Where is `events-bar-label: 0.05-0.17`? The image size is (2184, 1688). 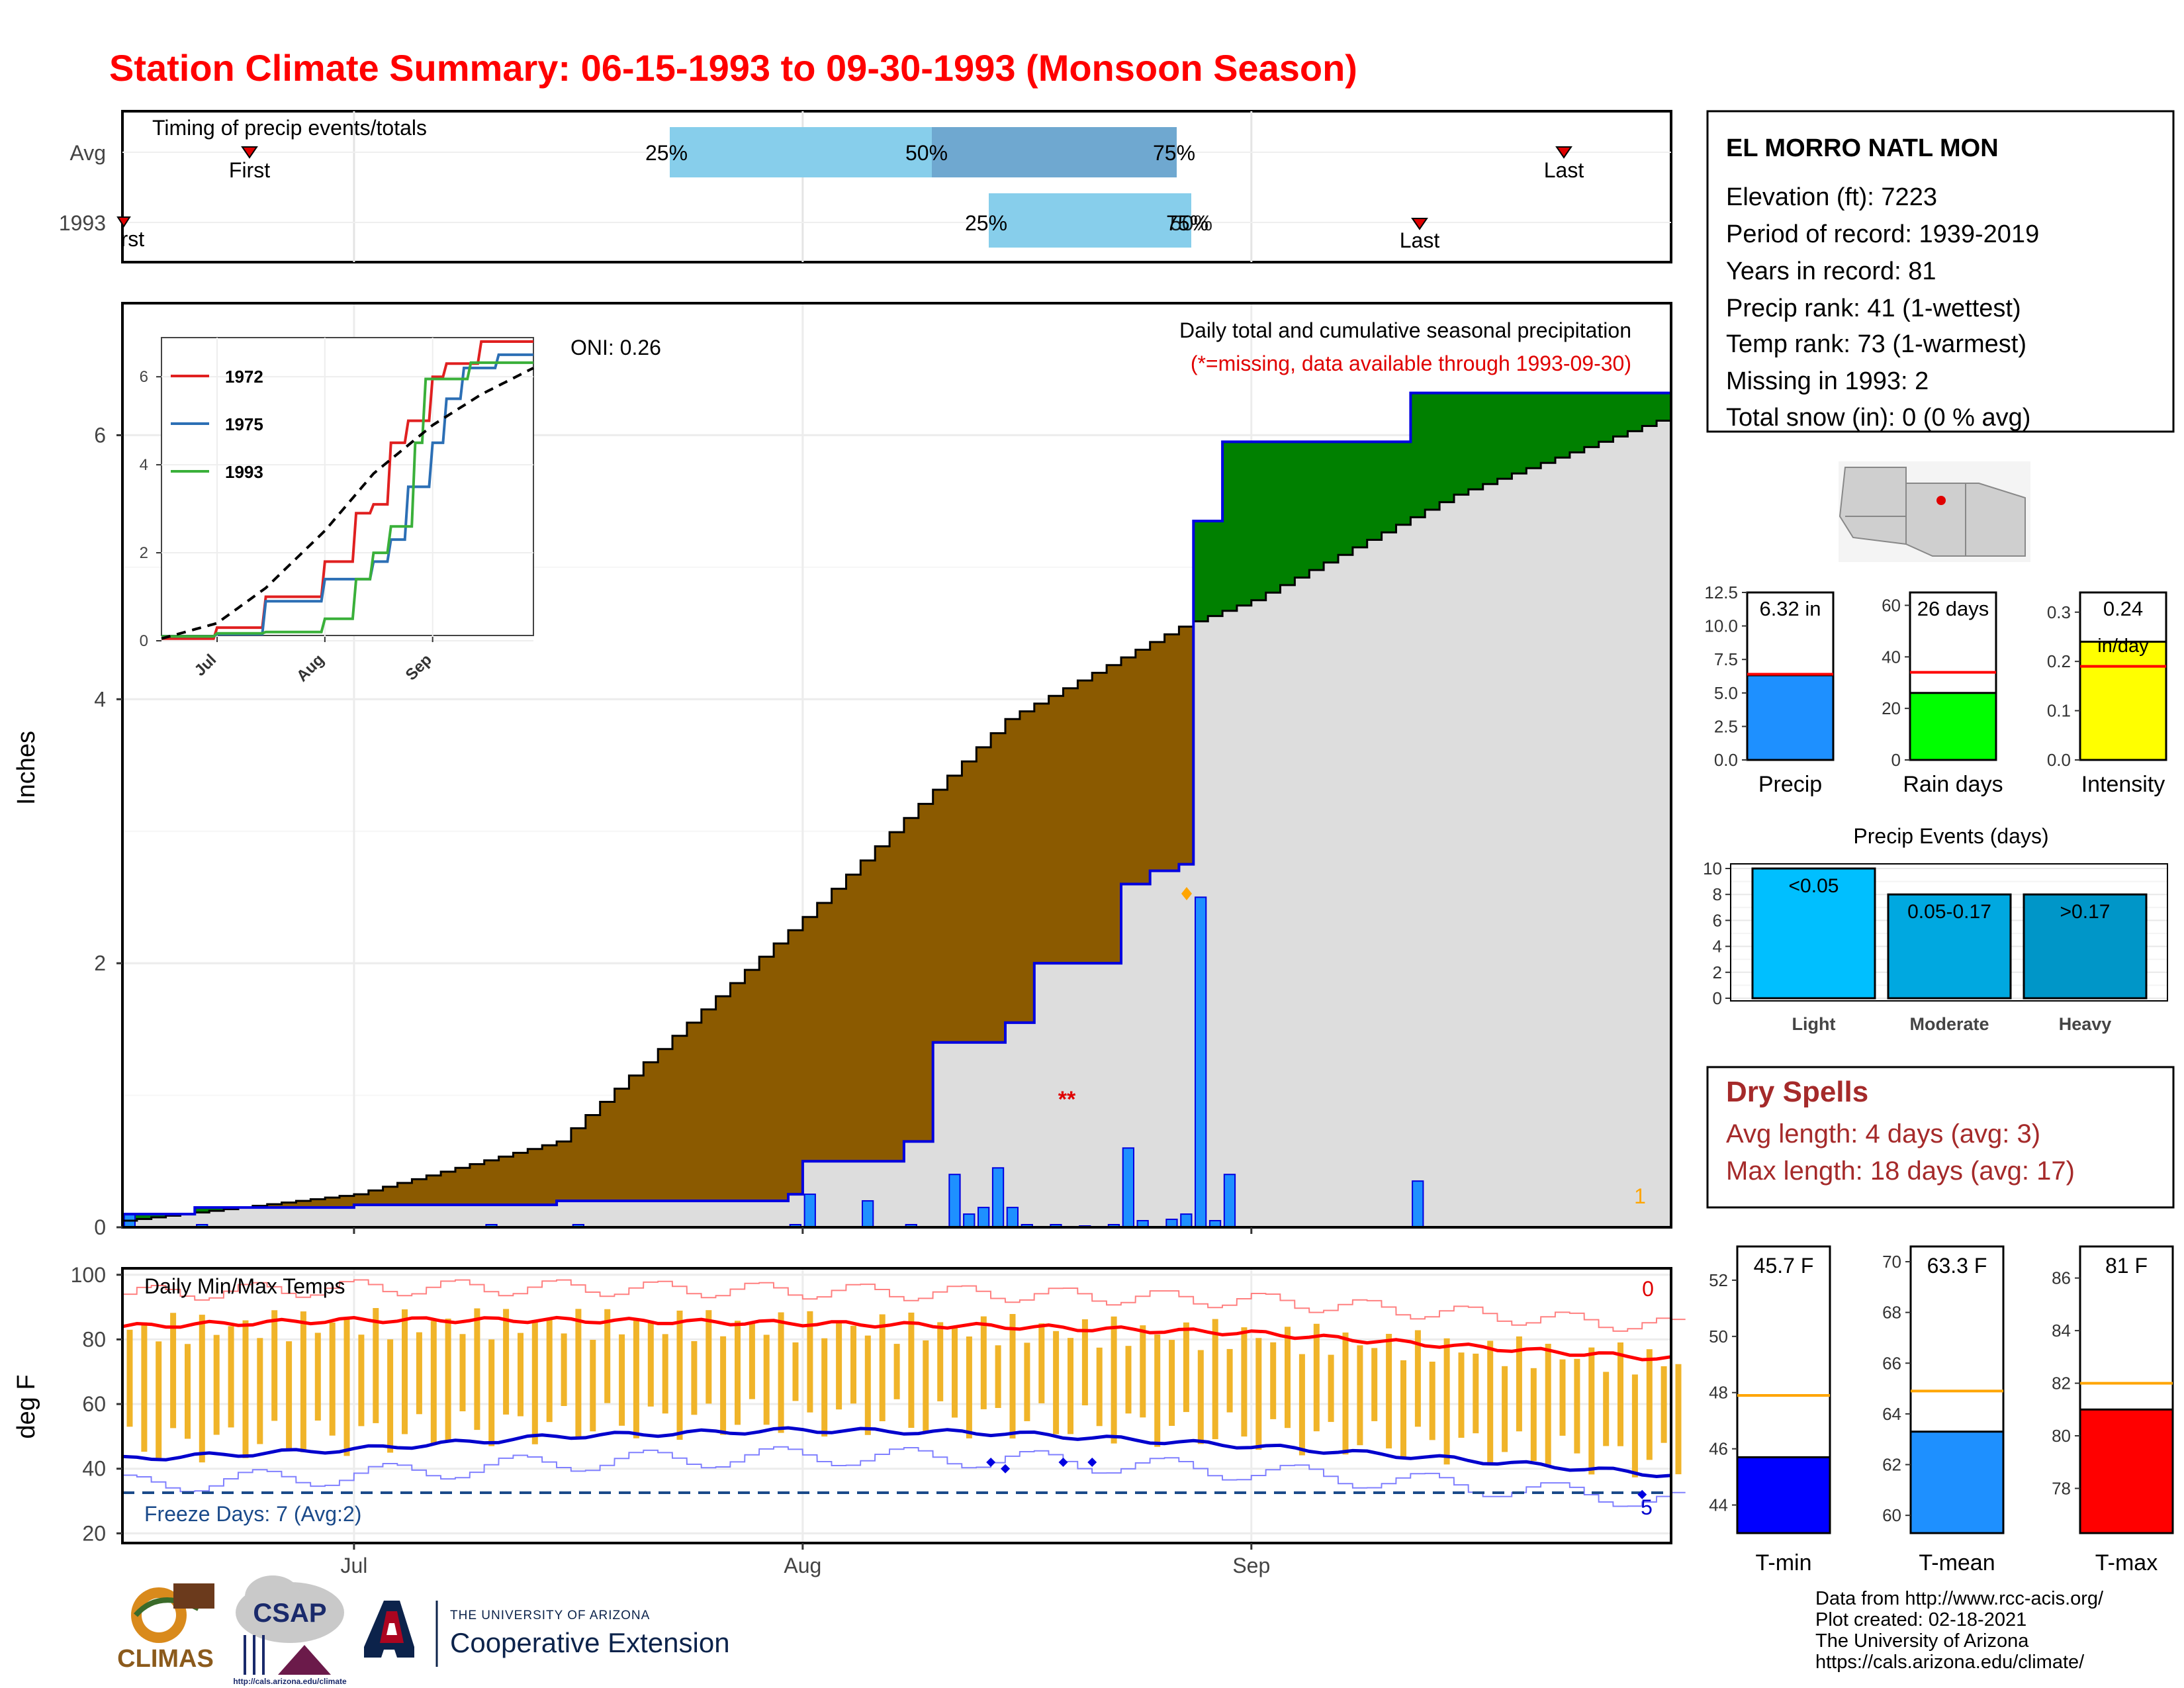 events-bar-label: 0.05-0.17 is located at coordinates (1949, 912).